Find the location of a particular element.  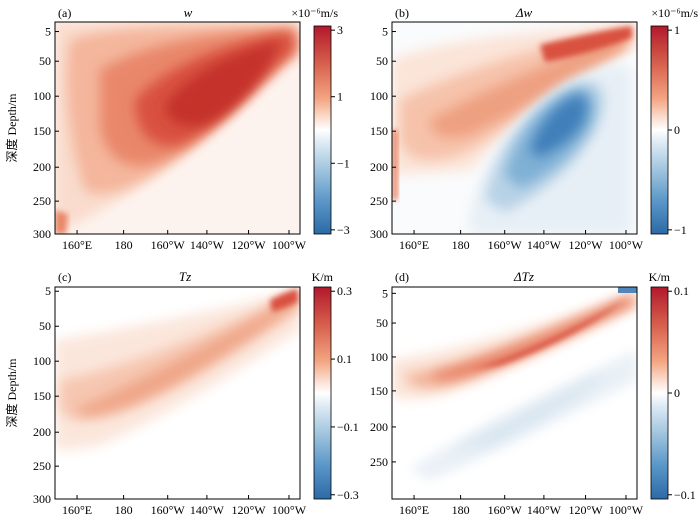

panel-b-label: (b) is located at coordinates (402, 13).